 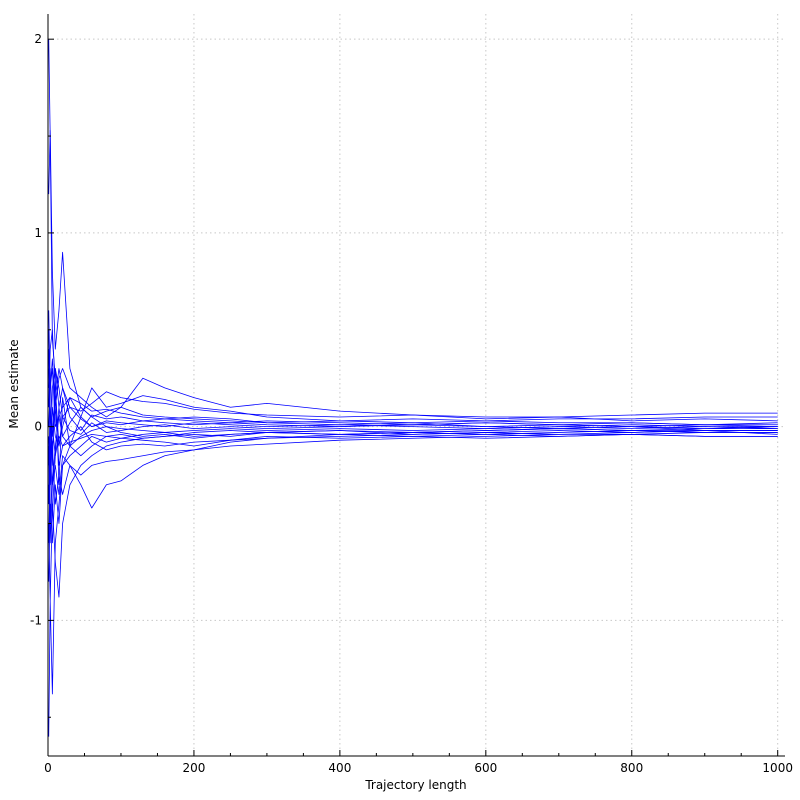 What do you see at coordinates (777, 768) in the screenshot?
I see `x-tick-label-5: 1000` at bounding box center [777, 768].